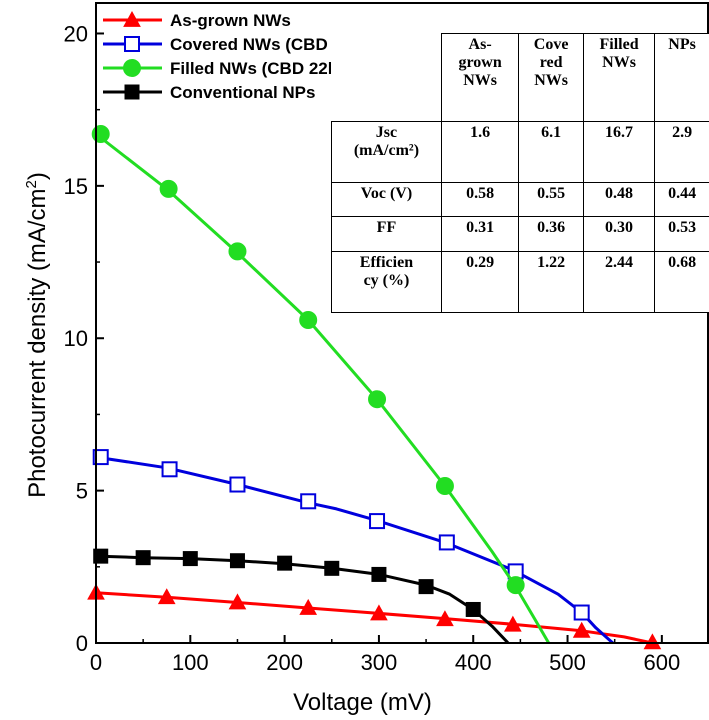 This screenshot has width=709, height=720. I want to click on x-axis-title: Voltage (mV), so click(362, 702).